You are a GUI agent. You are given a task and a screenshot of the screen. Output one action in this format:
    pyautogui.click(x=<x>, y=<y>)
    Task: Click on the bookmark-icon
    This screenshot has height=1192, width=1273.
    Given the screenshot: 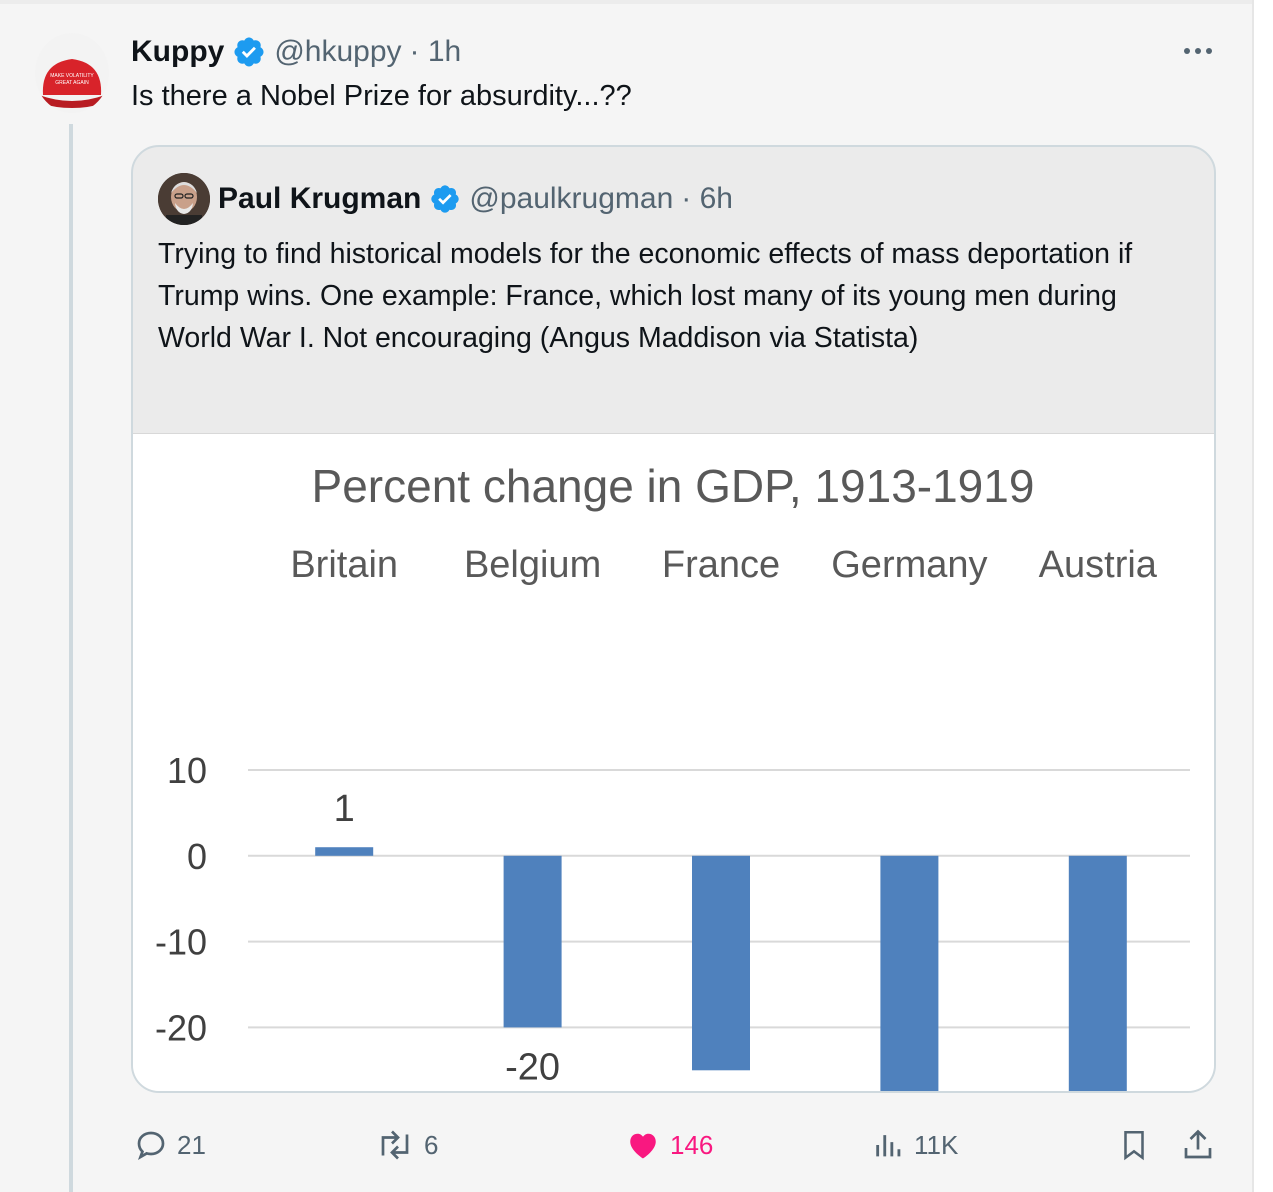 What is the action you would take?
    pyautogui.click(x=1134, y=1145)
    